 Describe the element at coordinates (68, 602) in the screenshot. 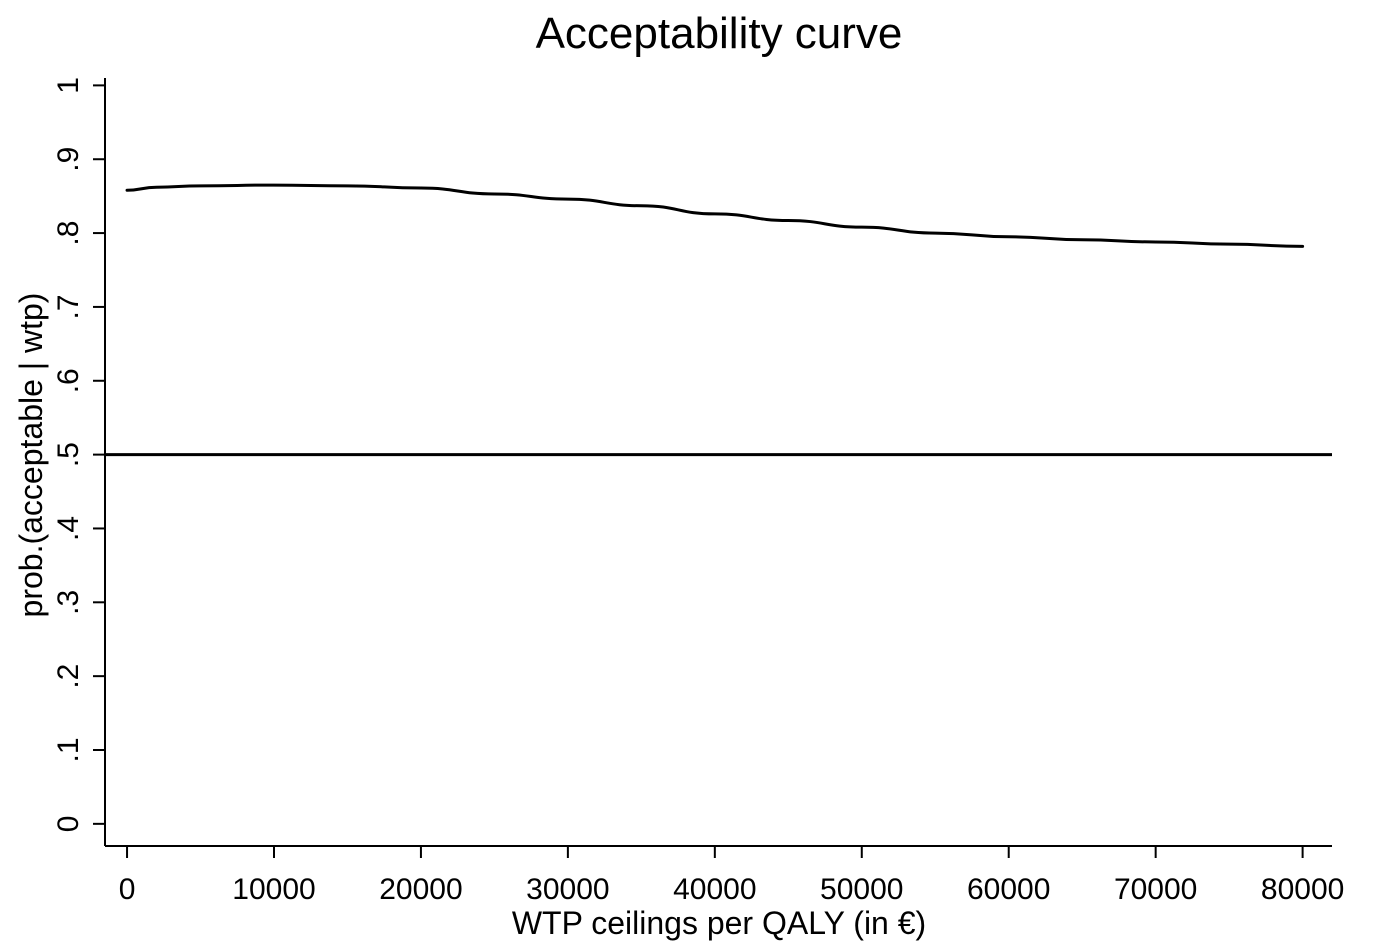

I see `y-tick-label: .3` at that location.